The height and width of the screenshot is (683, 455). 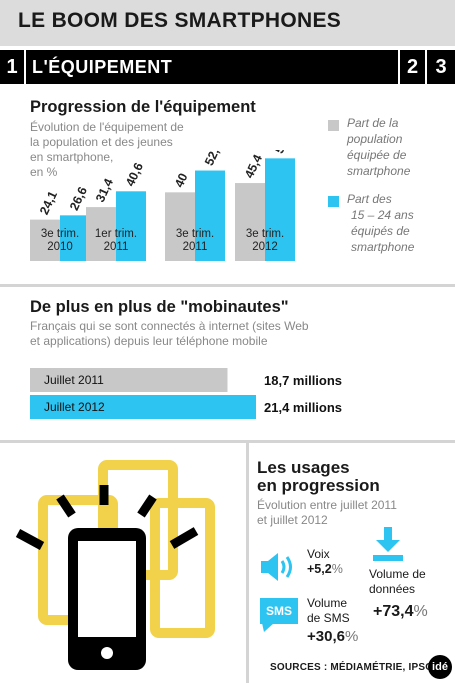 What do you see at coordinates (351, 636) in the screenshot?
I see `sms-value-unit: %` at bounding box center [351, 636].